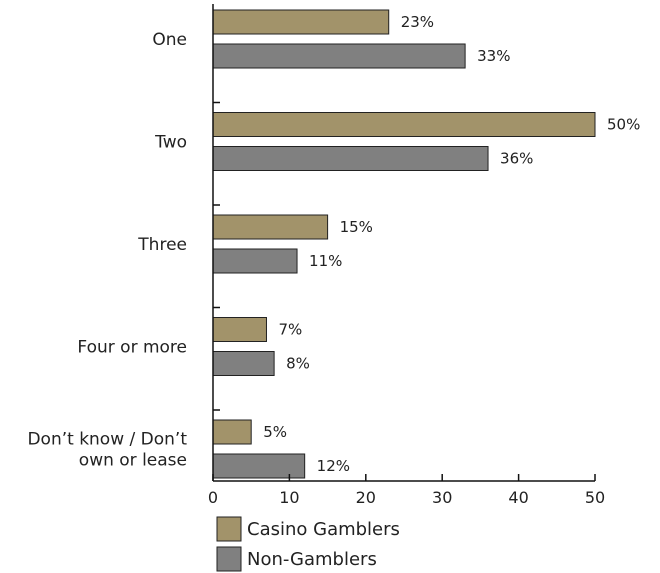 The height and width of the screenshot is (573, 660). What do you see at coordinates (323, 529) in the screenshot?
I see `legend-label-casino: Casino Gamblers` at bounding box center [323, 529].